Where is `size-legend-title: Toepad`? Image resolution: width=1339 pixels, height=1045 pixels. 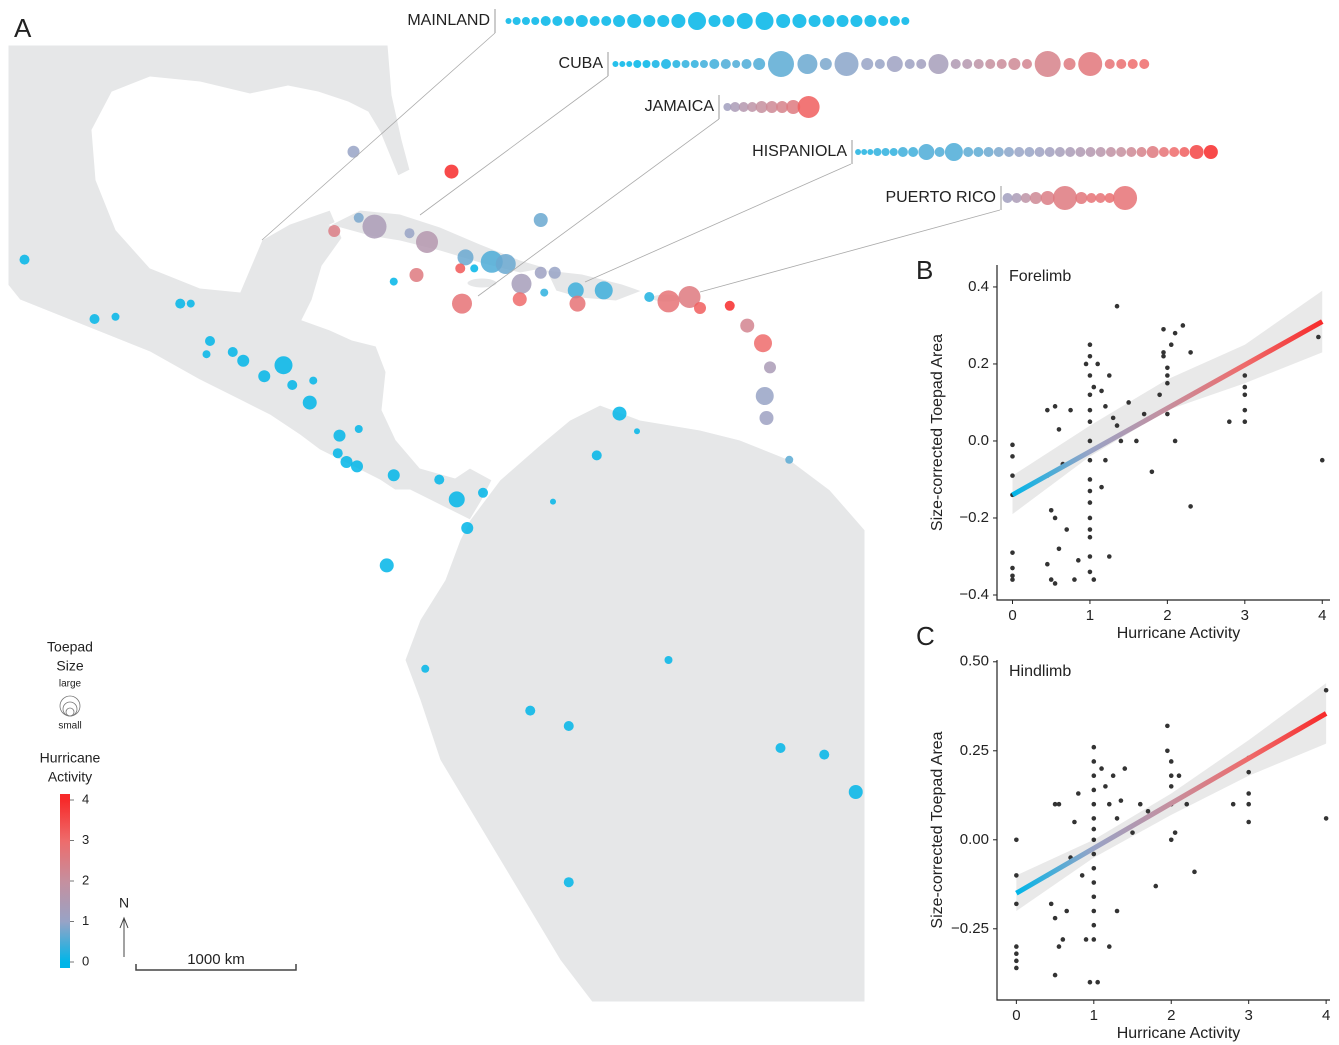 size-legend-title: Toepad is located at coordinates (70, 647).